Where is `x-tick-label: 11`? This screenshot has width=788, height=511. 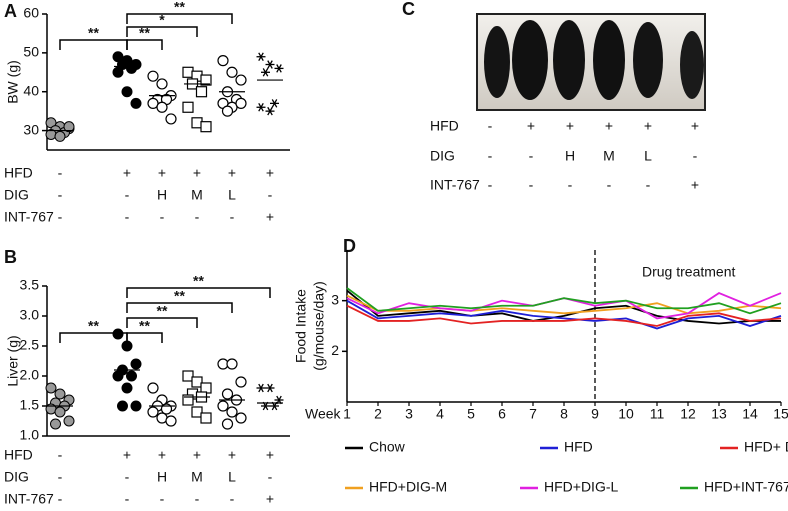
x-tick-label: 11 is located at coordinates (657, 414).